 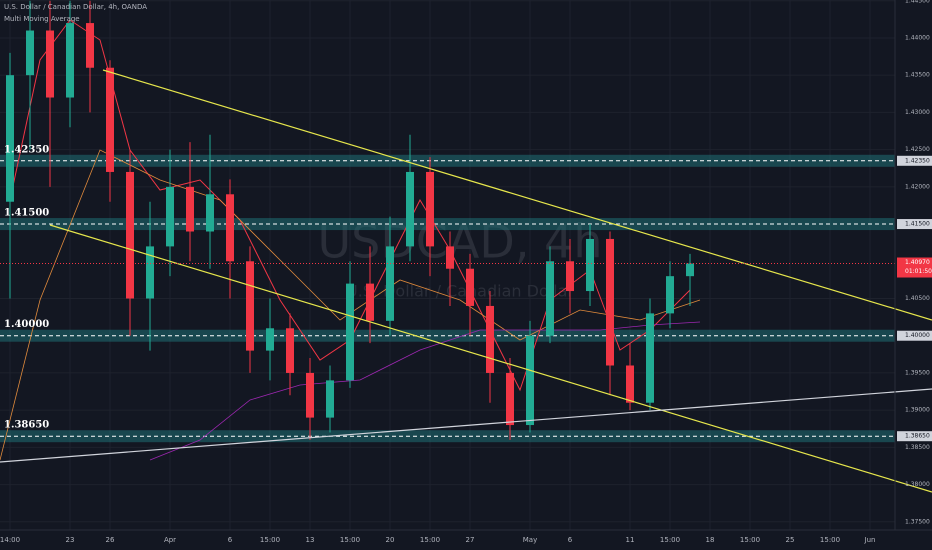 What do you see at coordinates (710, 540) in the screenshot?
I see `x-tick-label: 18` at bounding box center [710, 540].